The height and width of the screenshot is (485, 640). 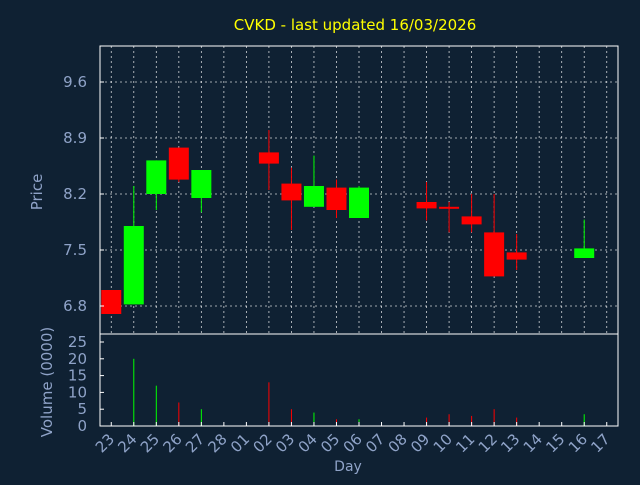 I want to click on price-axis-label: Price, so click(x=37, y=192).